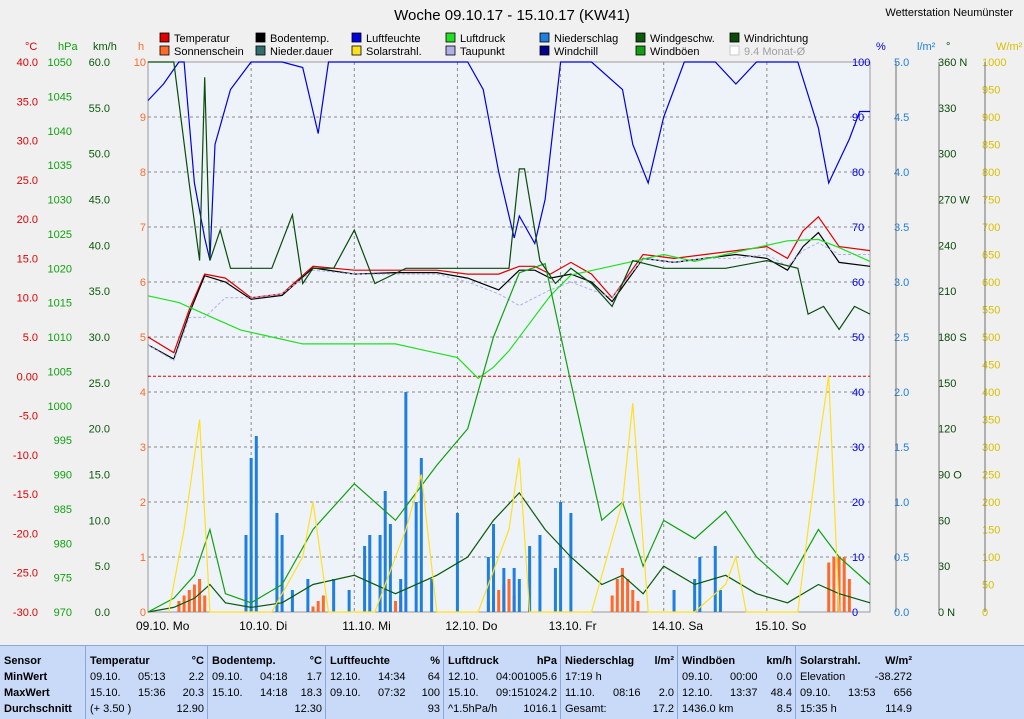  What do you see at coordinates (502, 693) in the screenshot?
I see `stats-row: 15.10. 09:15 1024.2` at bounding box center [502, 693].